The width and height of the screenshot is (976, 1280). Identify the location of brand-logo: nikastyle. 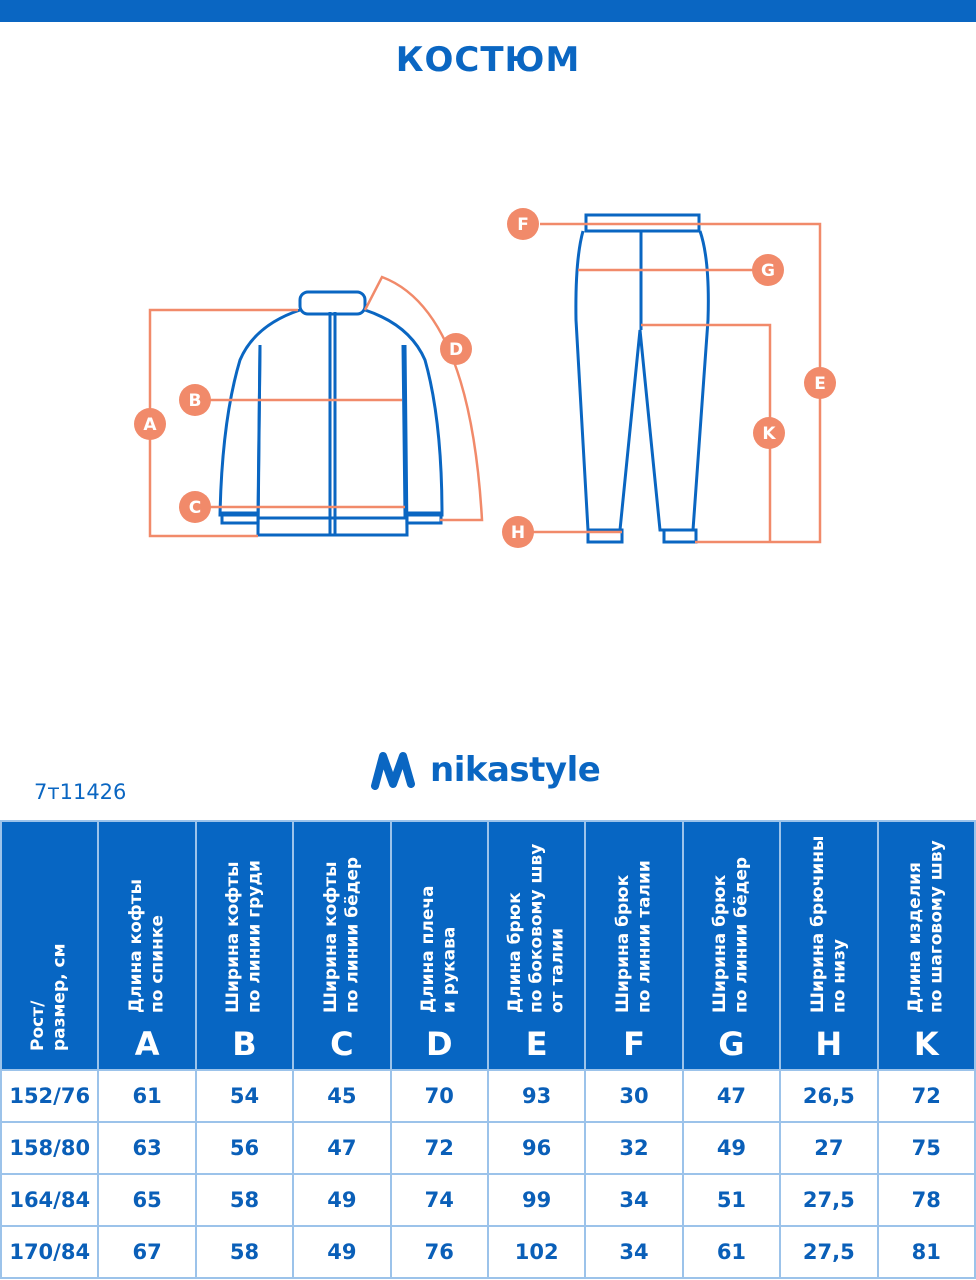
(485, 770).